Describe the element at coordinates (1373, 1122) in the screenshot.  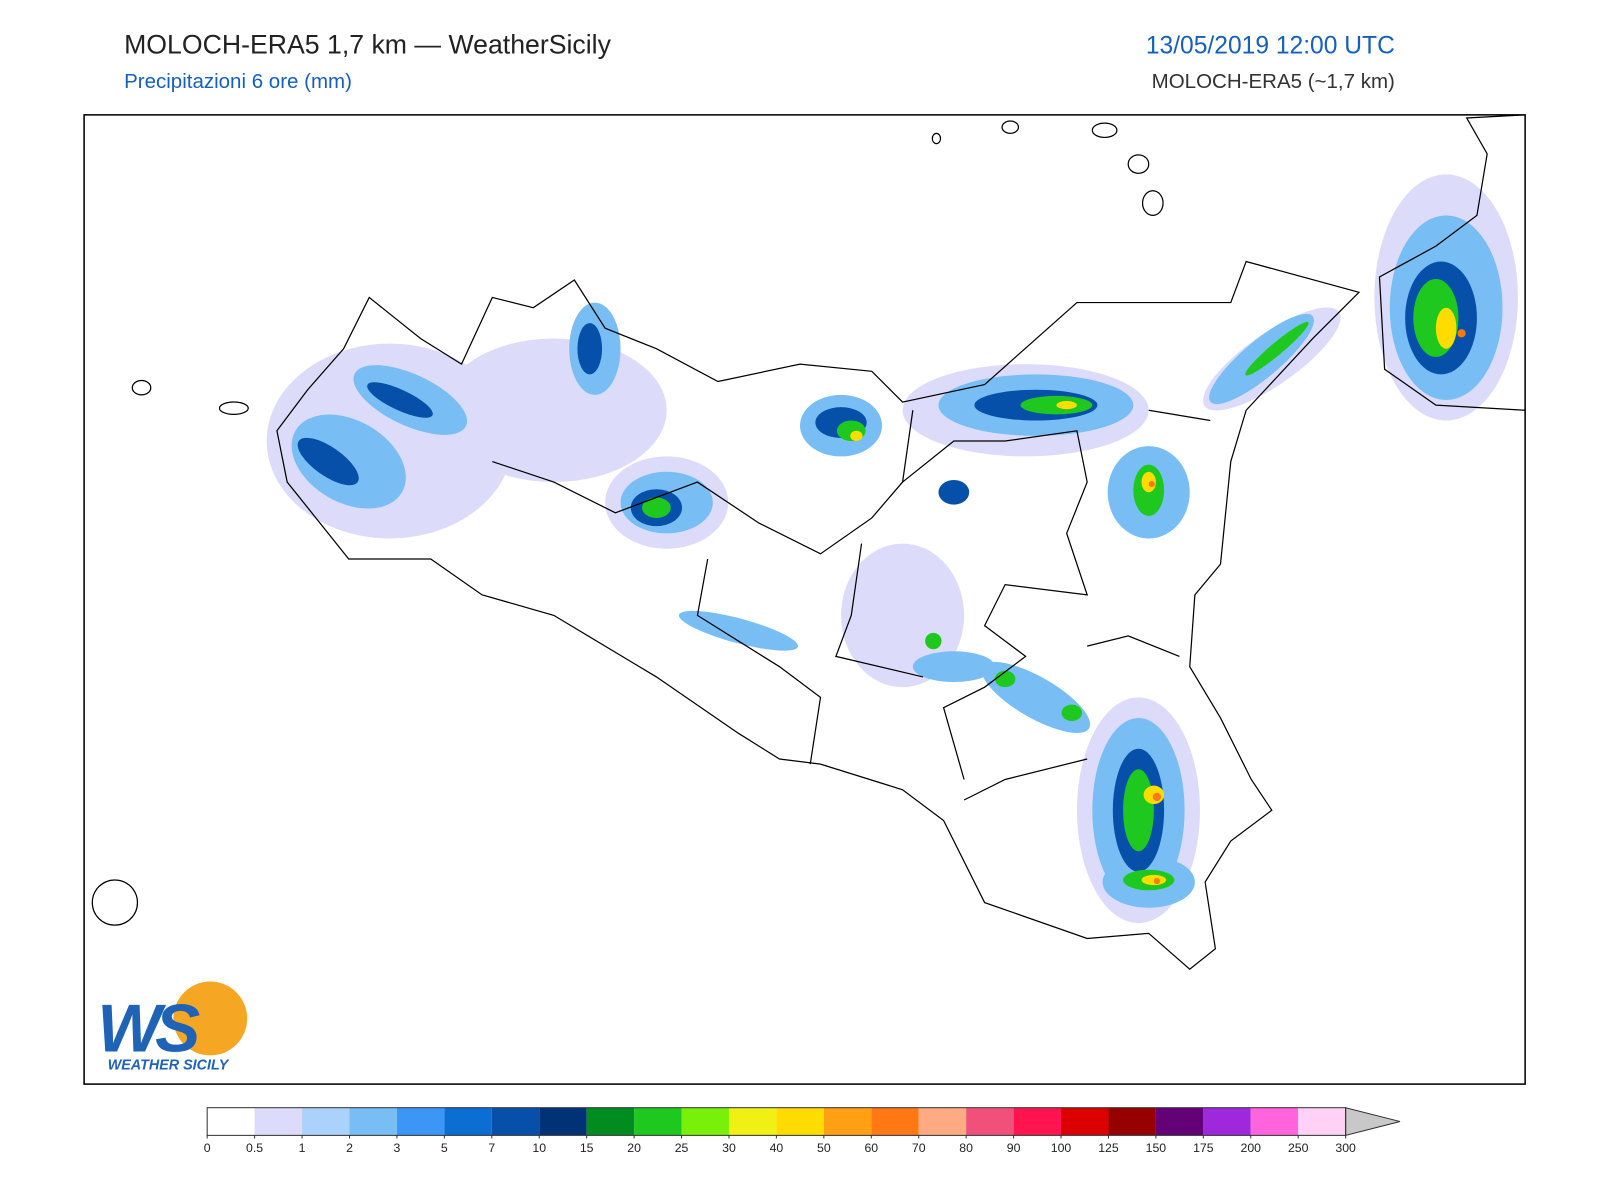
I see `colorbar-extension` at that location.